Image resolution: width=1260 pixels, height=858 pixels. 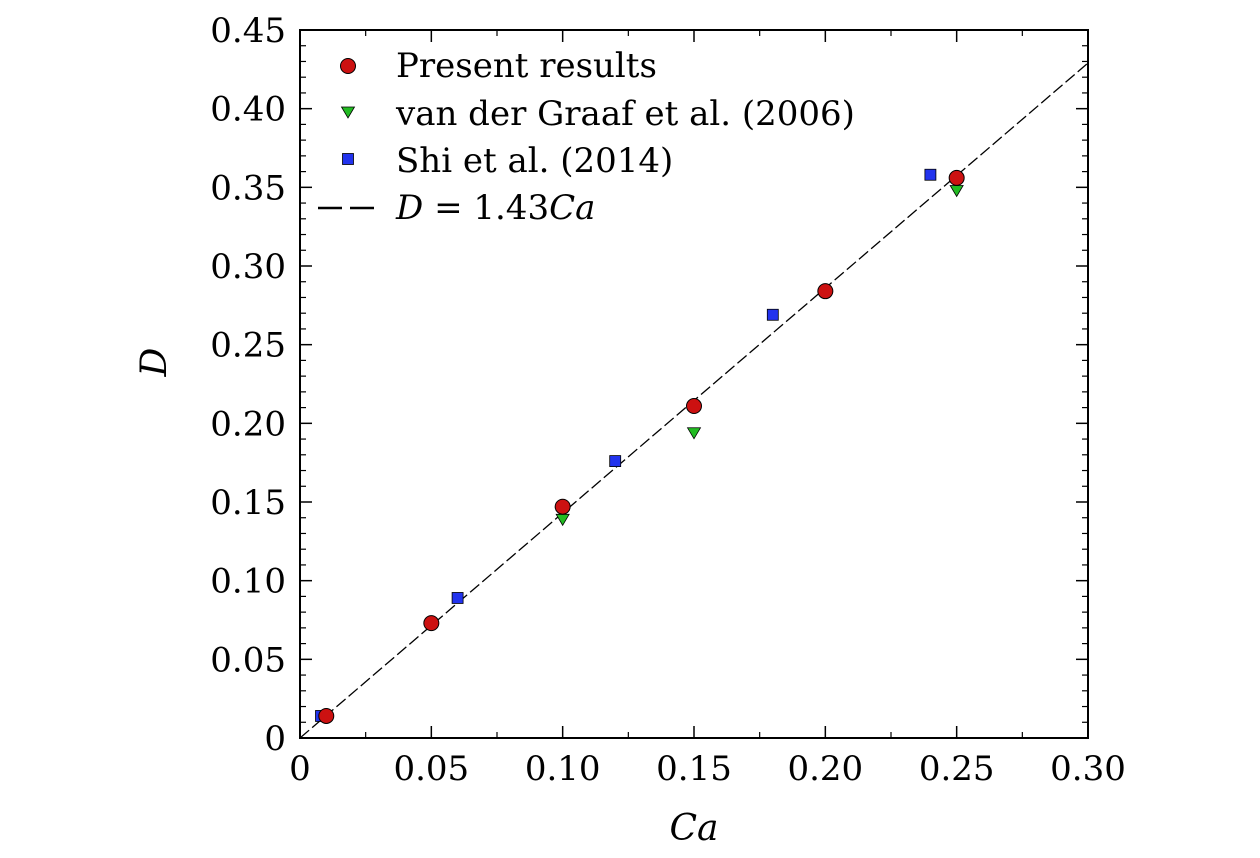 I want to click on legend-label-present: Present results, so click(x=526, y=66).